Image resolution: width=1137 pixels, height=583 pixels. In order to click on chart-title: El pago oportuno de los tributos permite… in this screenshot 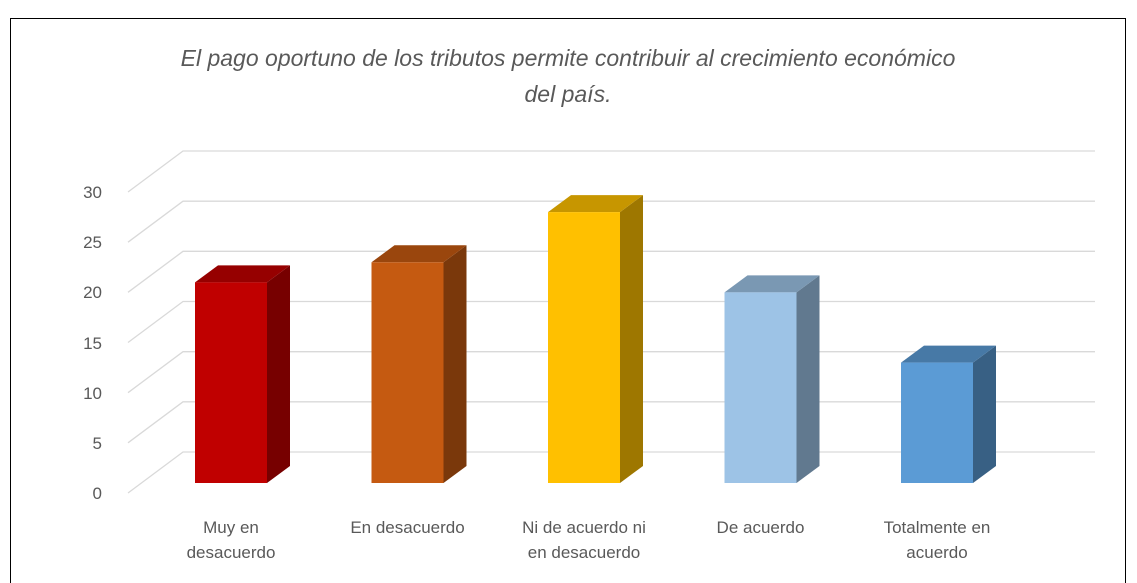, I will do `click(568, 76)`.